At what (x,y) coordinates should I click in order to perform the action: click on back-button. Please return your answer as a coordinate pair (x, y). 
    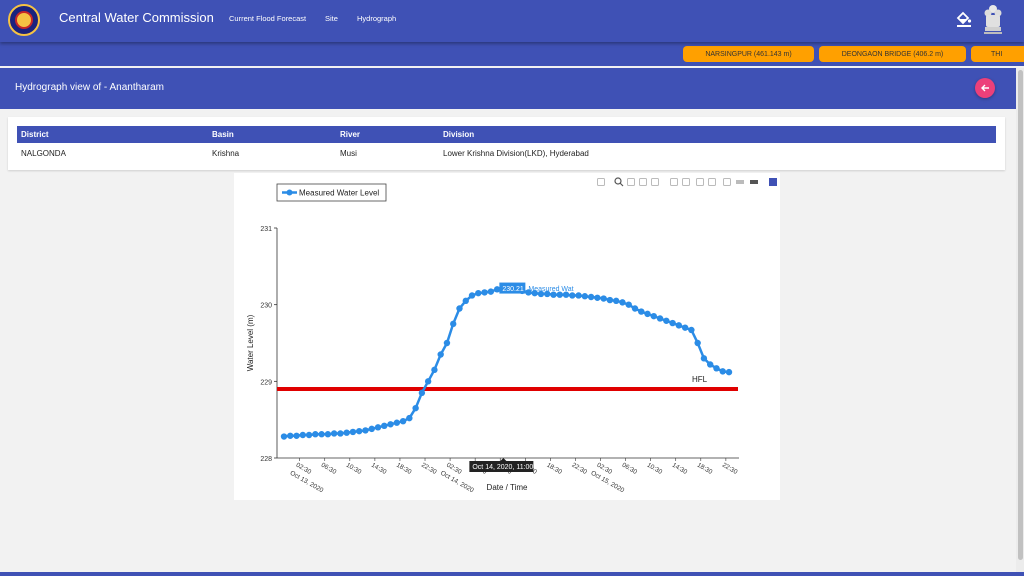
    Looking at the image, I should click on (985, 88).